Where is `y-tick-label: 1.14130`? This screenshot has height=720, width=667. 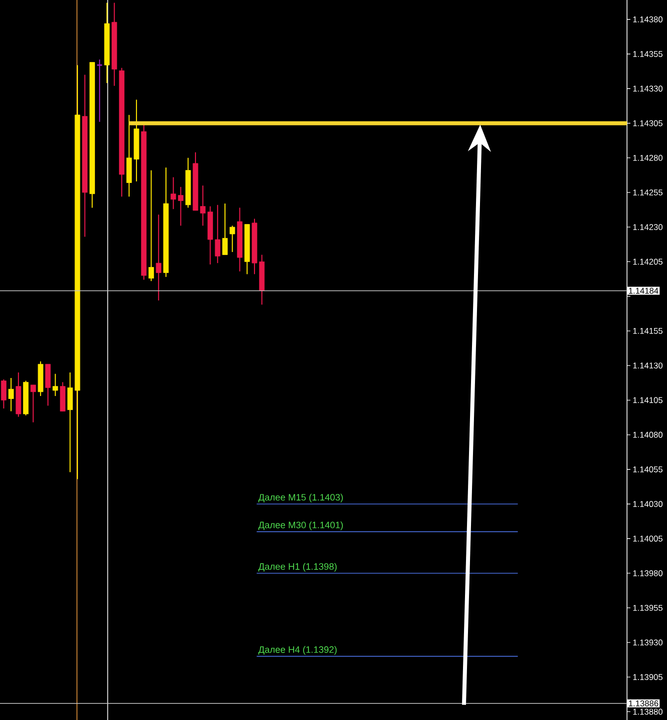
y-tick-label: 1.14130 is located at coordinates (648, 365).